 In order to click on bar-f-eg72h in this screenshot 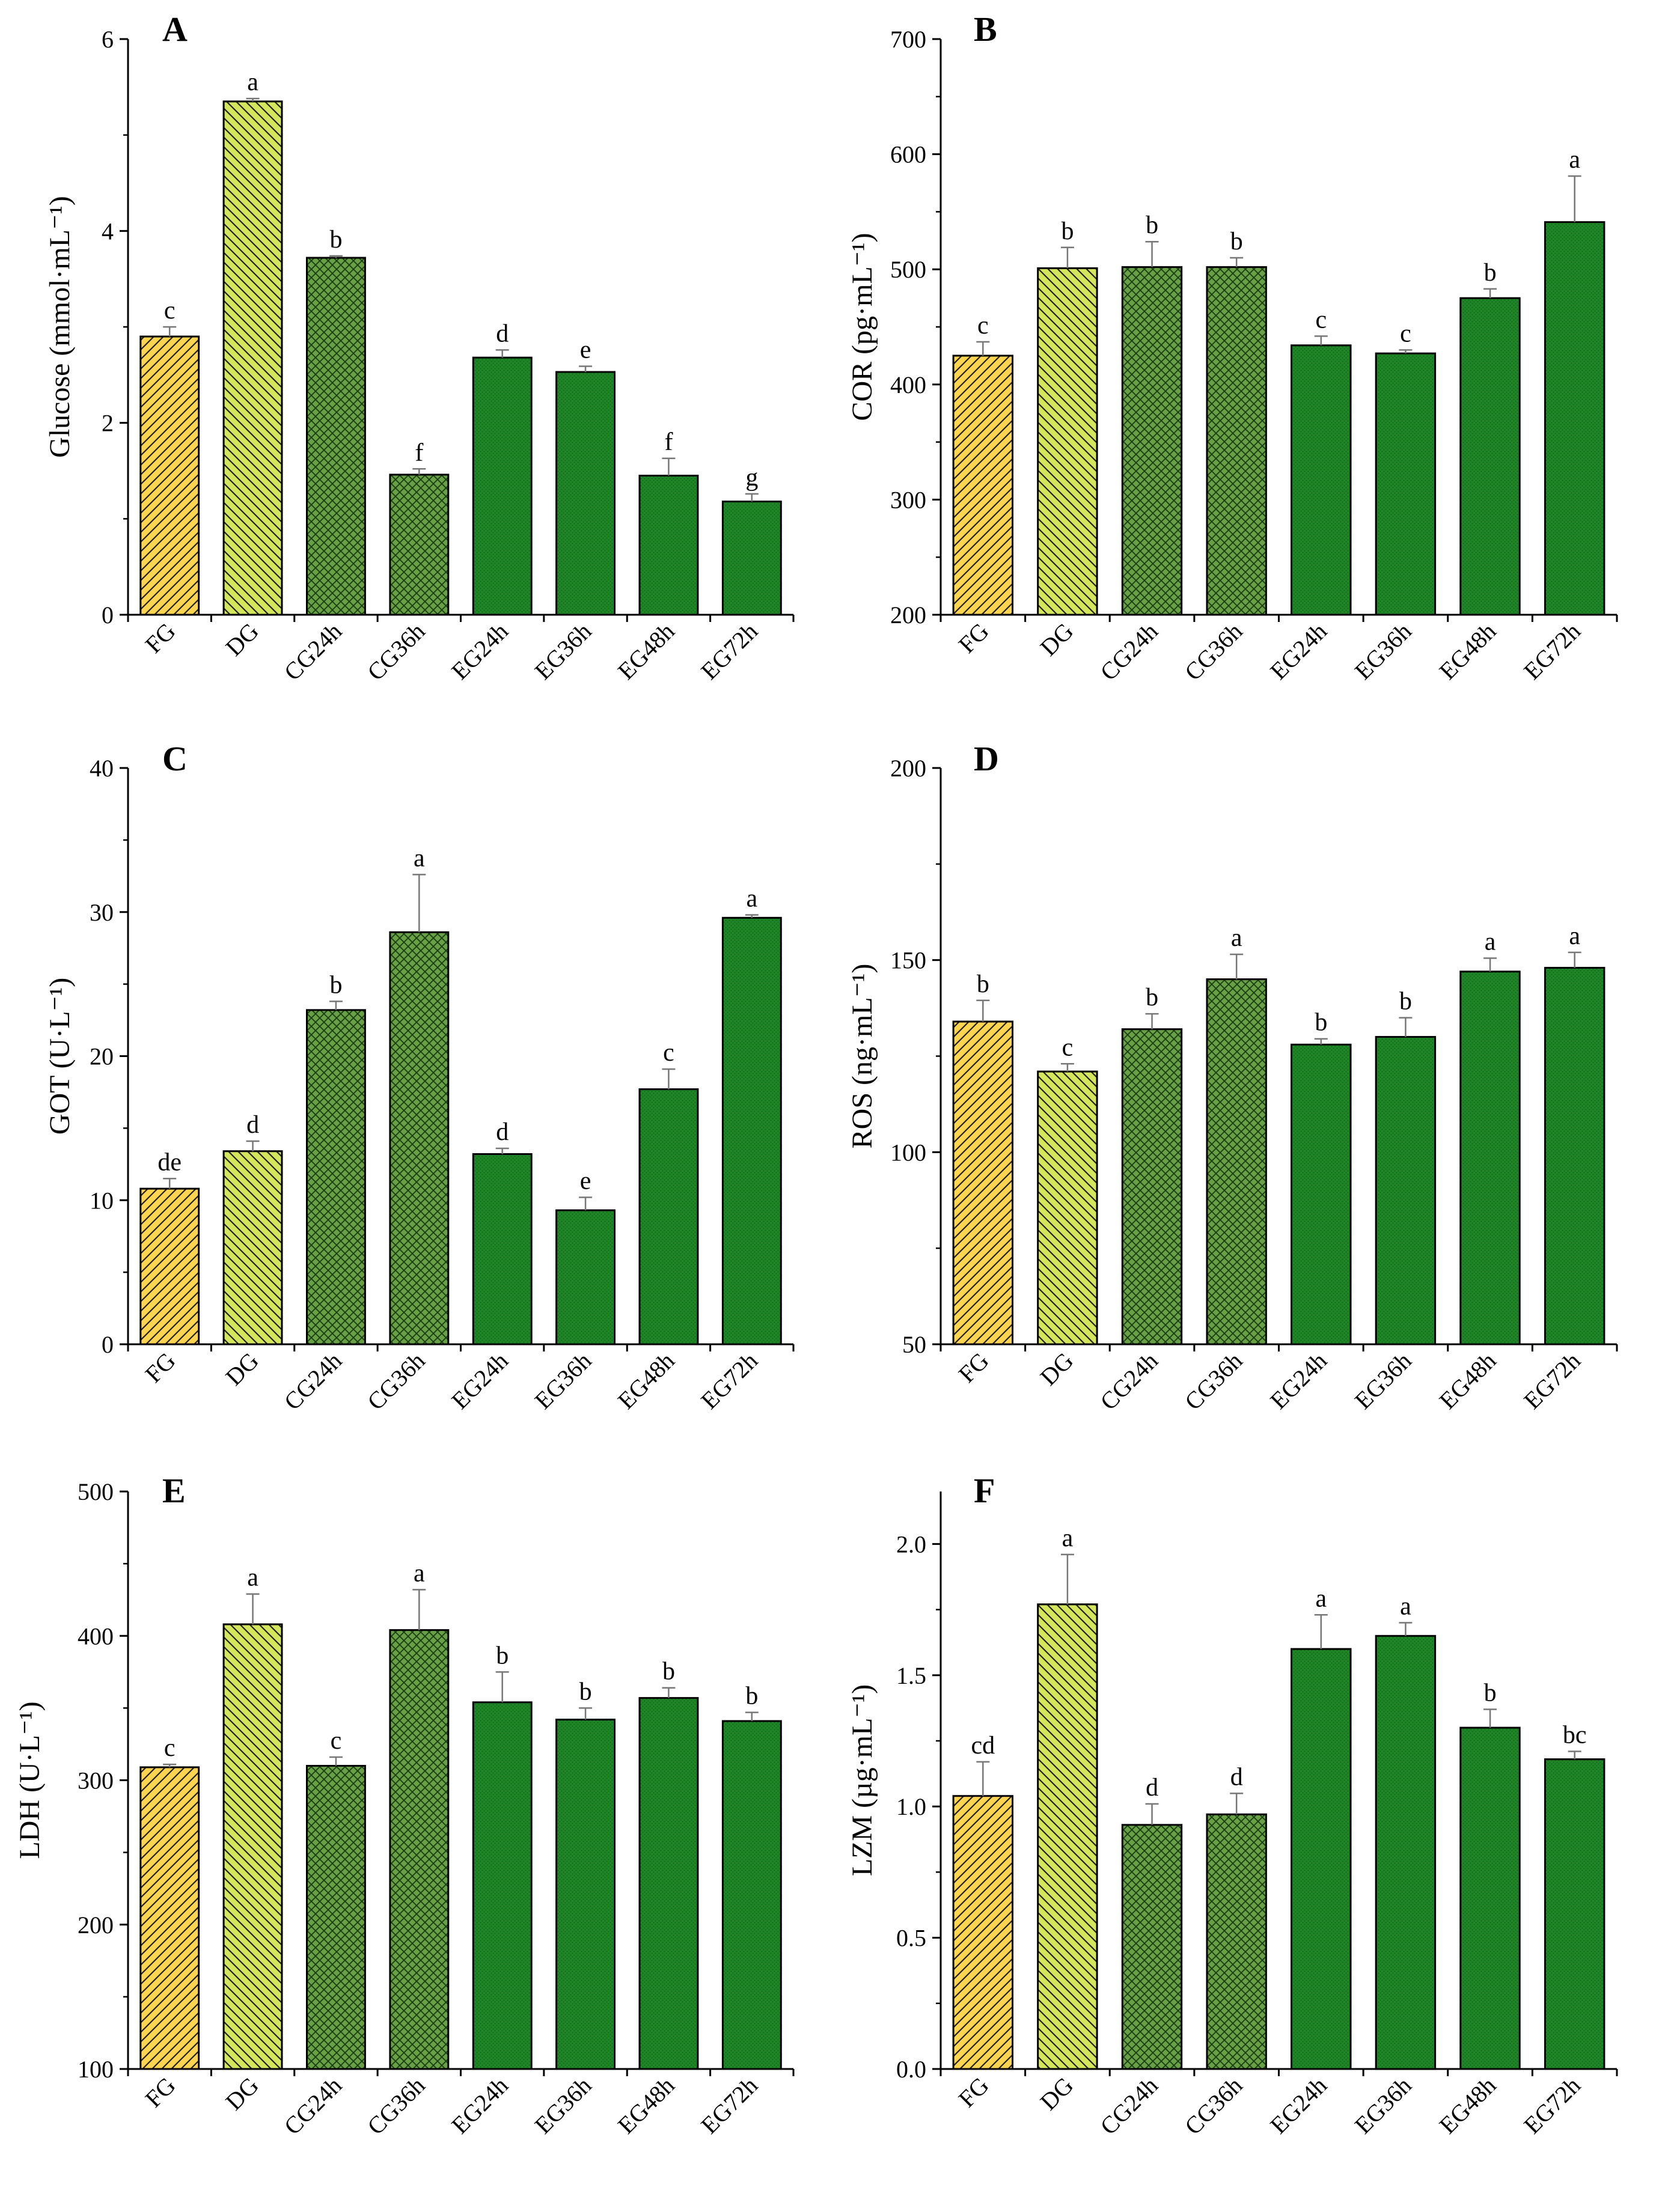, I will do `click(1574, 1914)`.